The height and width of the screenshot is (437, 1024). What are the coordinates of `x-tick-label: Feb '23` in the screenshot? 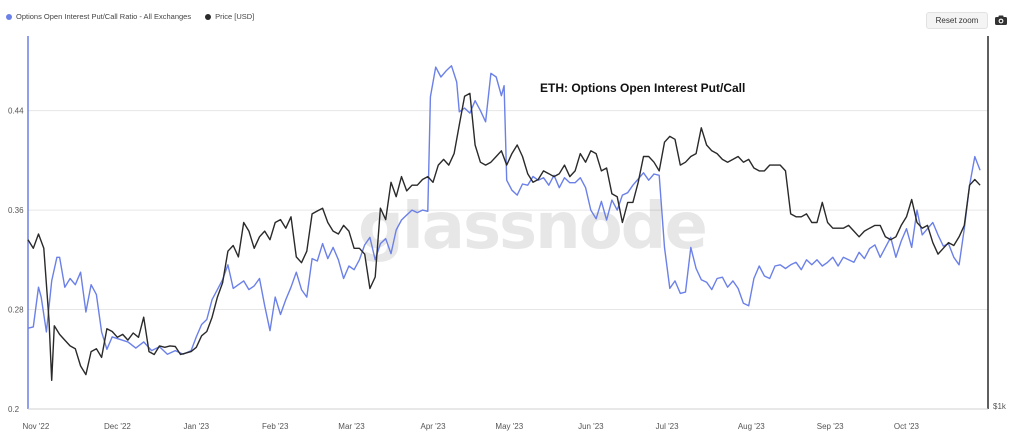 It's located at (275, 426).